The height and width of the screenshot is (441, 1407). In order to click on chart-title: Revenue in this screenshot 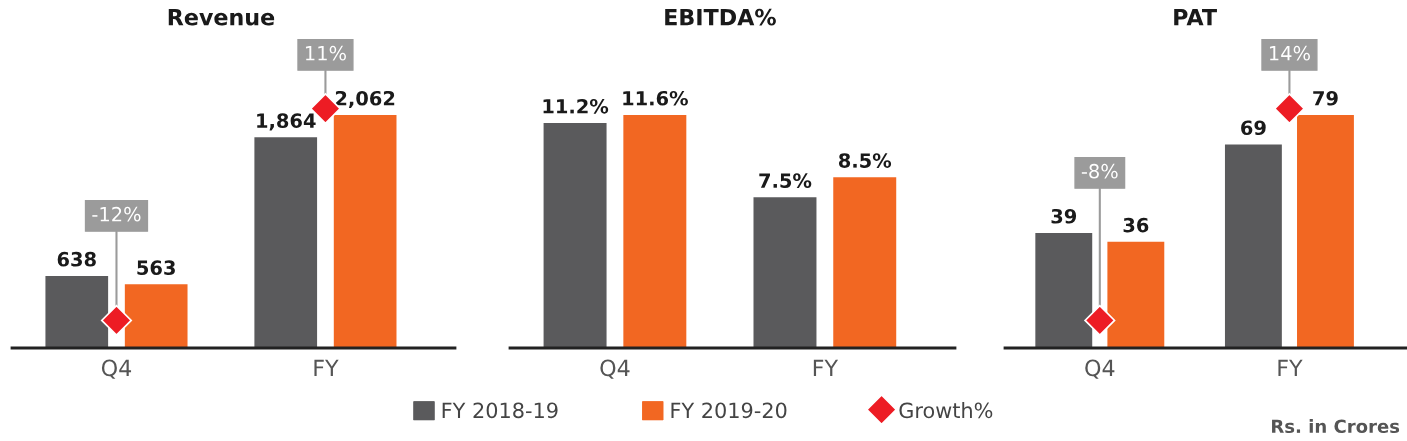, I will do `click(221, 17)`.